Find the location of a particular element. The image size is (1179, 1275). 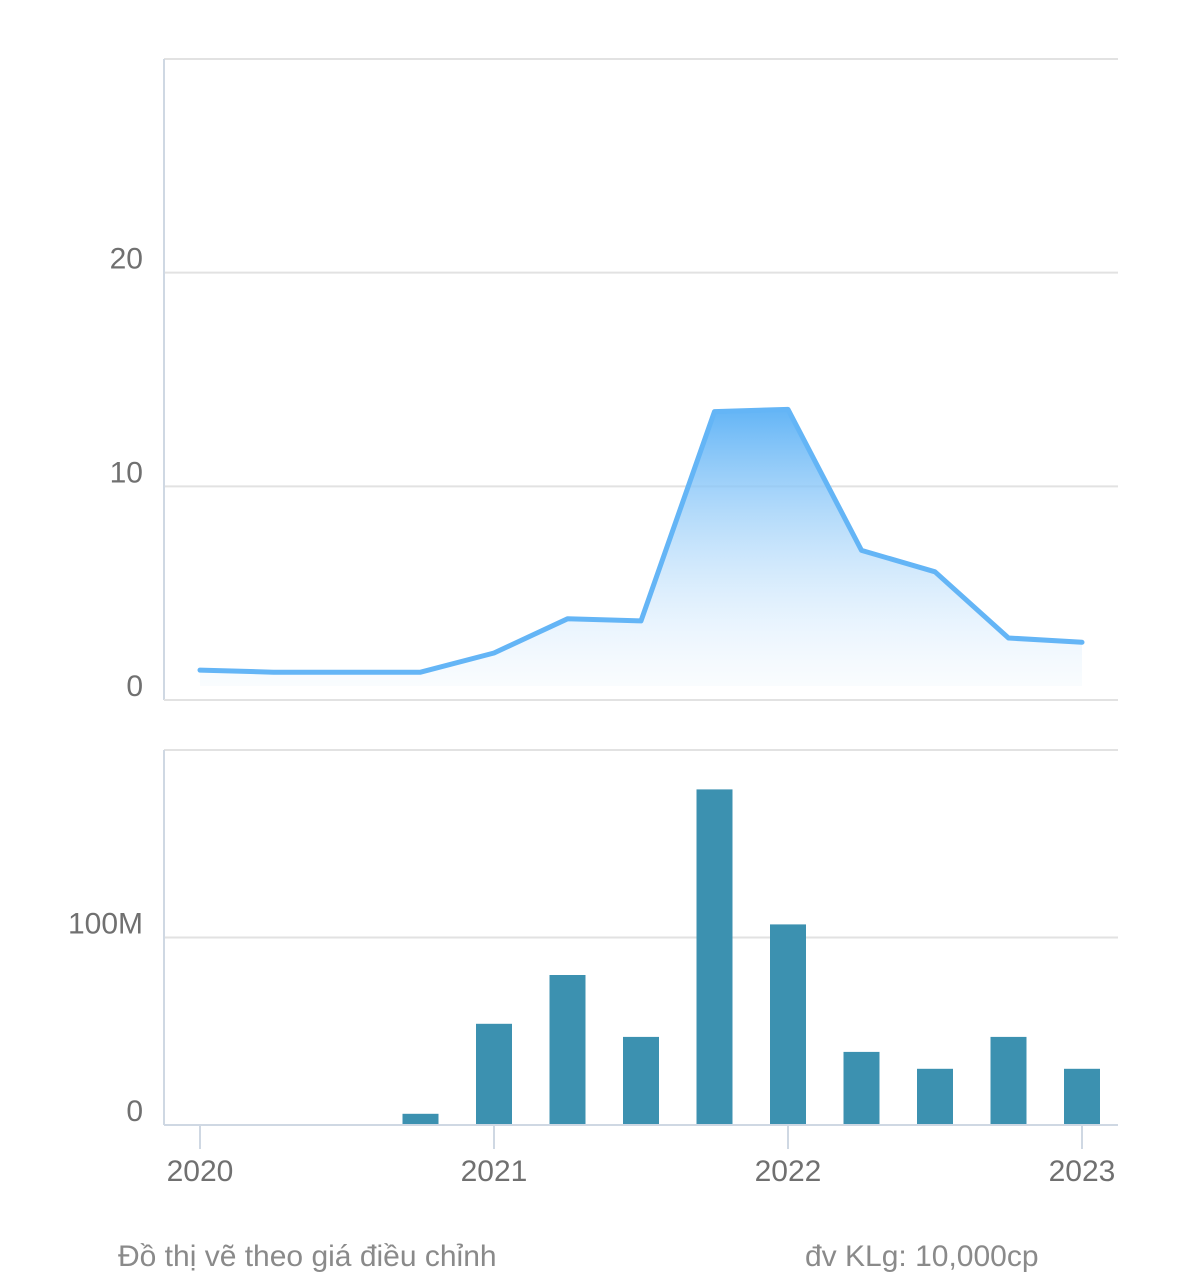

volume-y-tick-label: 0 is located at coordinates (134, 1111).